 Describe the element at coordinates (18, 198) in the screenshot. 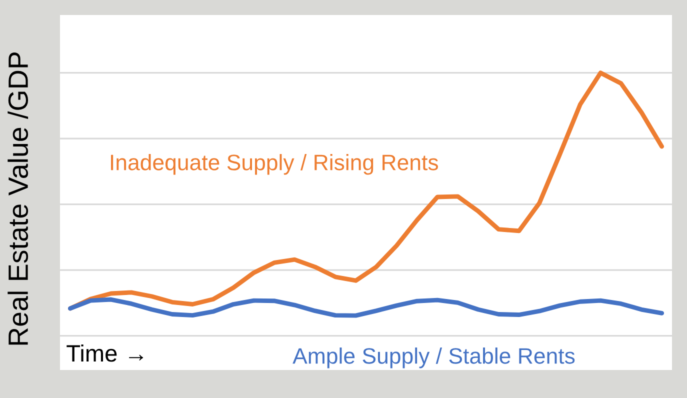

I see `y-axis-title: Real Estate Value /GDP` at that location.